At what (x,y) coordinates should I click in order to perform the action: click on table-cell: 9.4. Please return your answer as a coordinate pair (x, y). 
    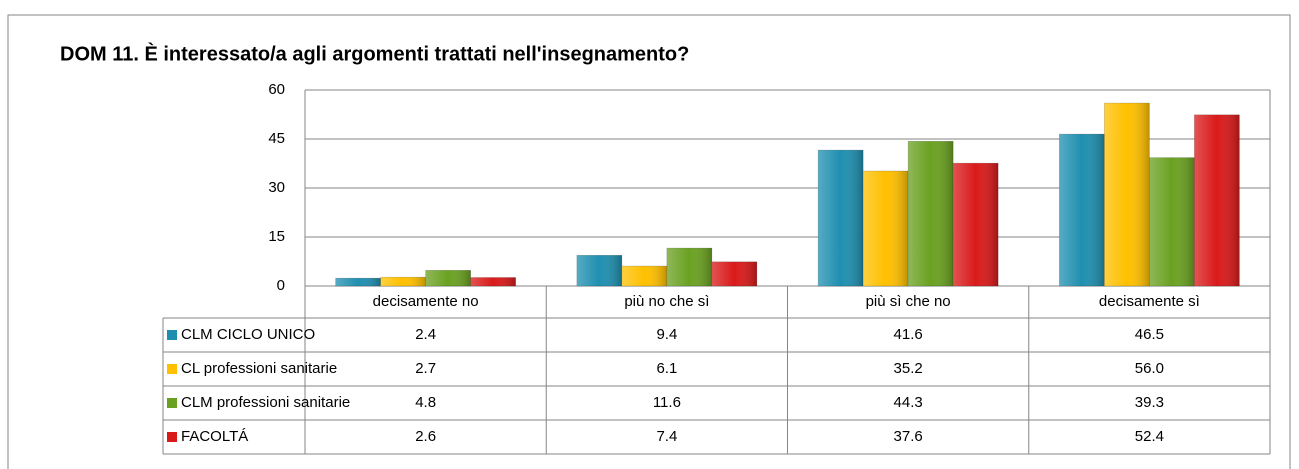
    Looking at the image, I should click on (666, 334).